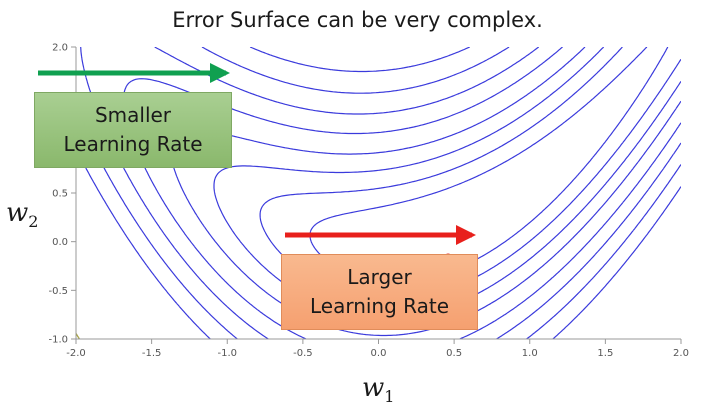 The height and width of the screenshot is (411, 715). What do you see at coordinates (133, 130) in the screenshot?
I see `smaller-learning-rate-label: Smaller Learning Rate` at bounding box center [133, 130].